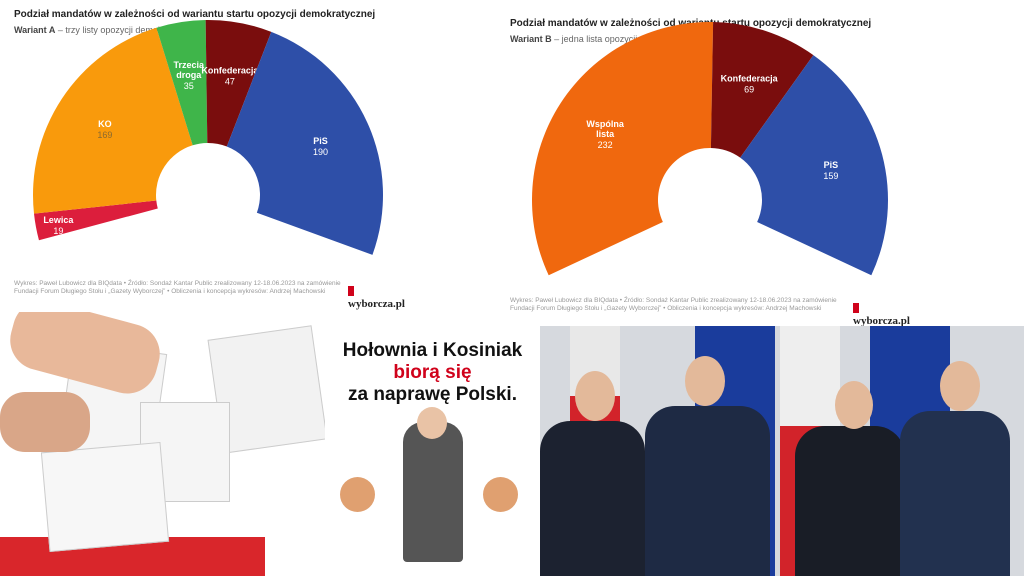  Describe the element at coordinates (830, 170) in the screenshot. I see `slice-label: PiS 159` at that location.